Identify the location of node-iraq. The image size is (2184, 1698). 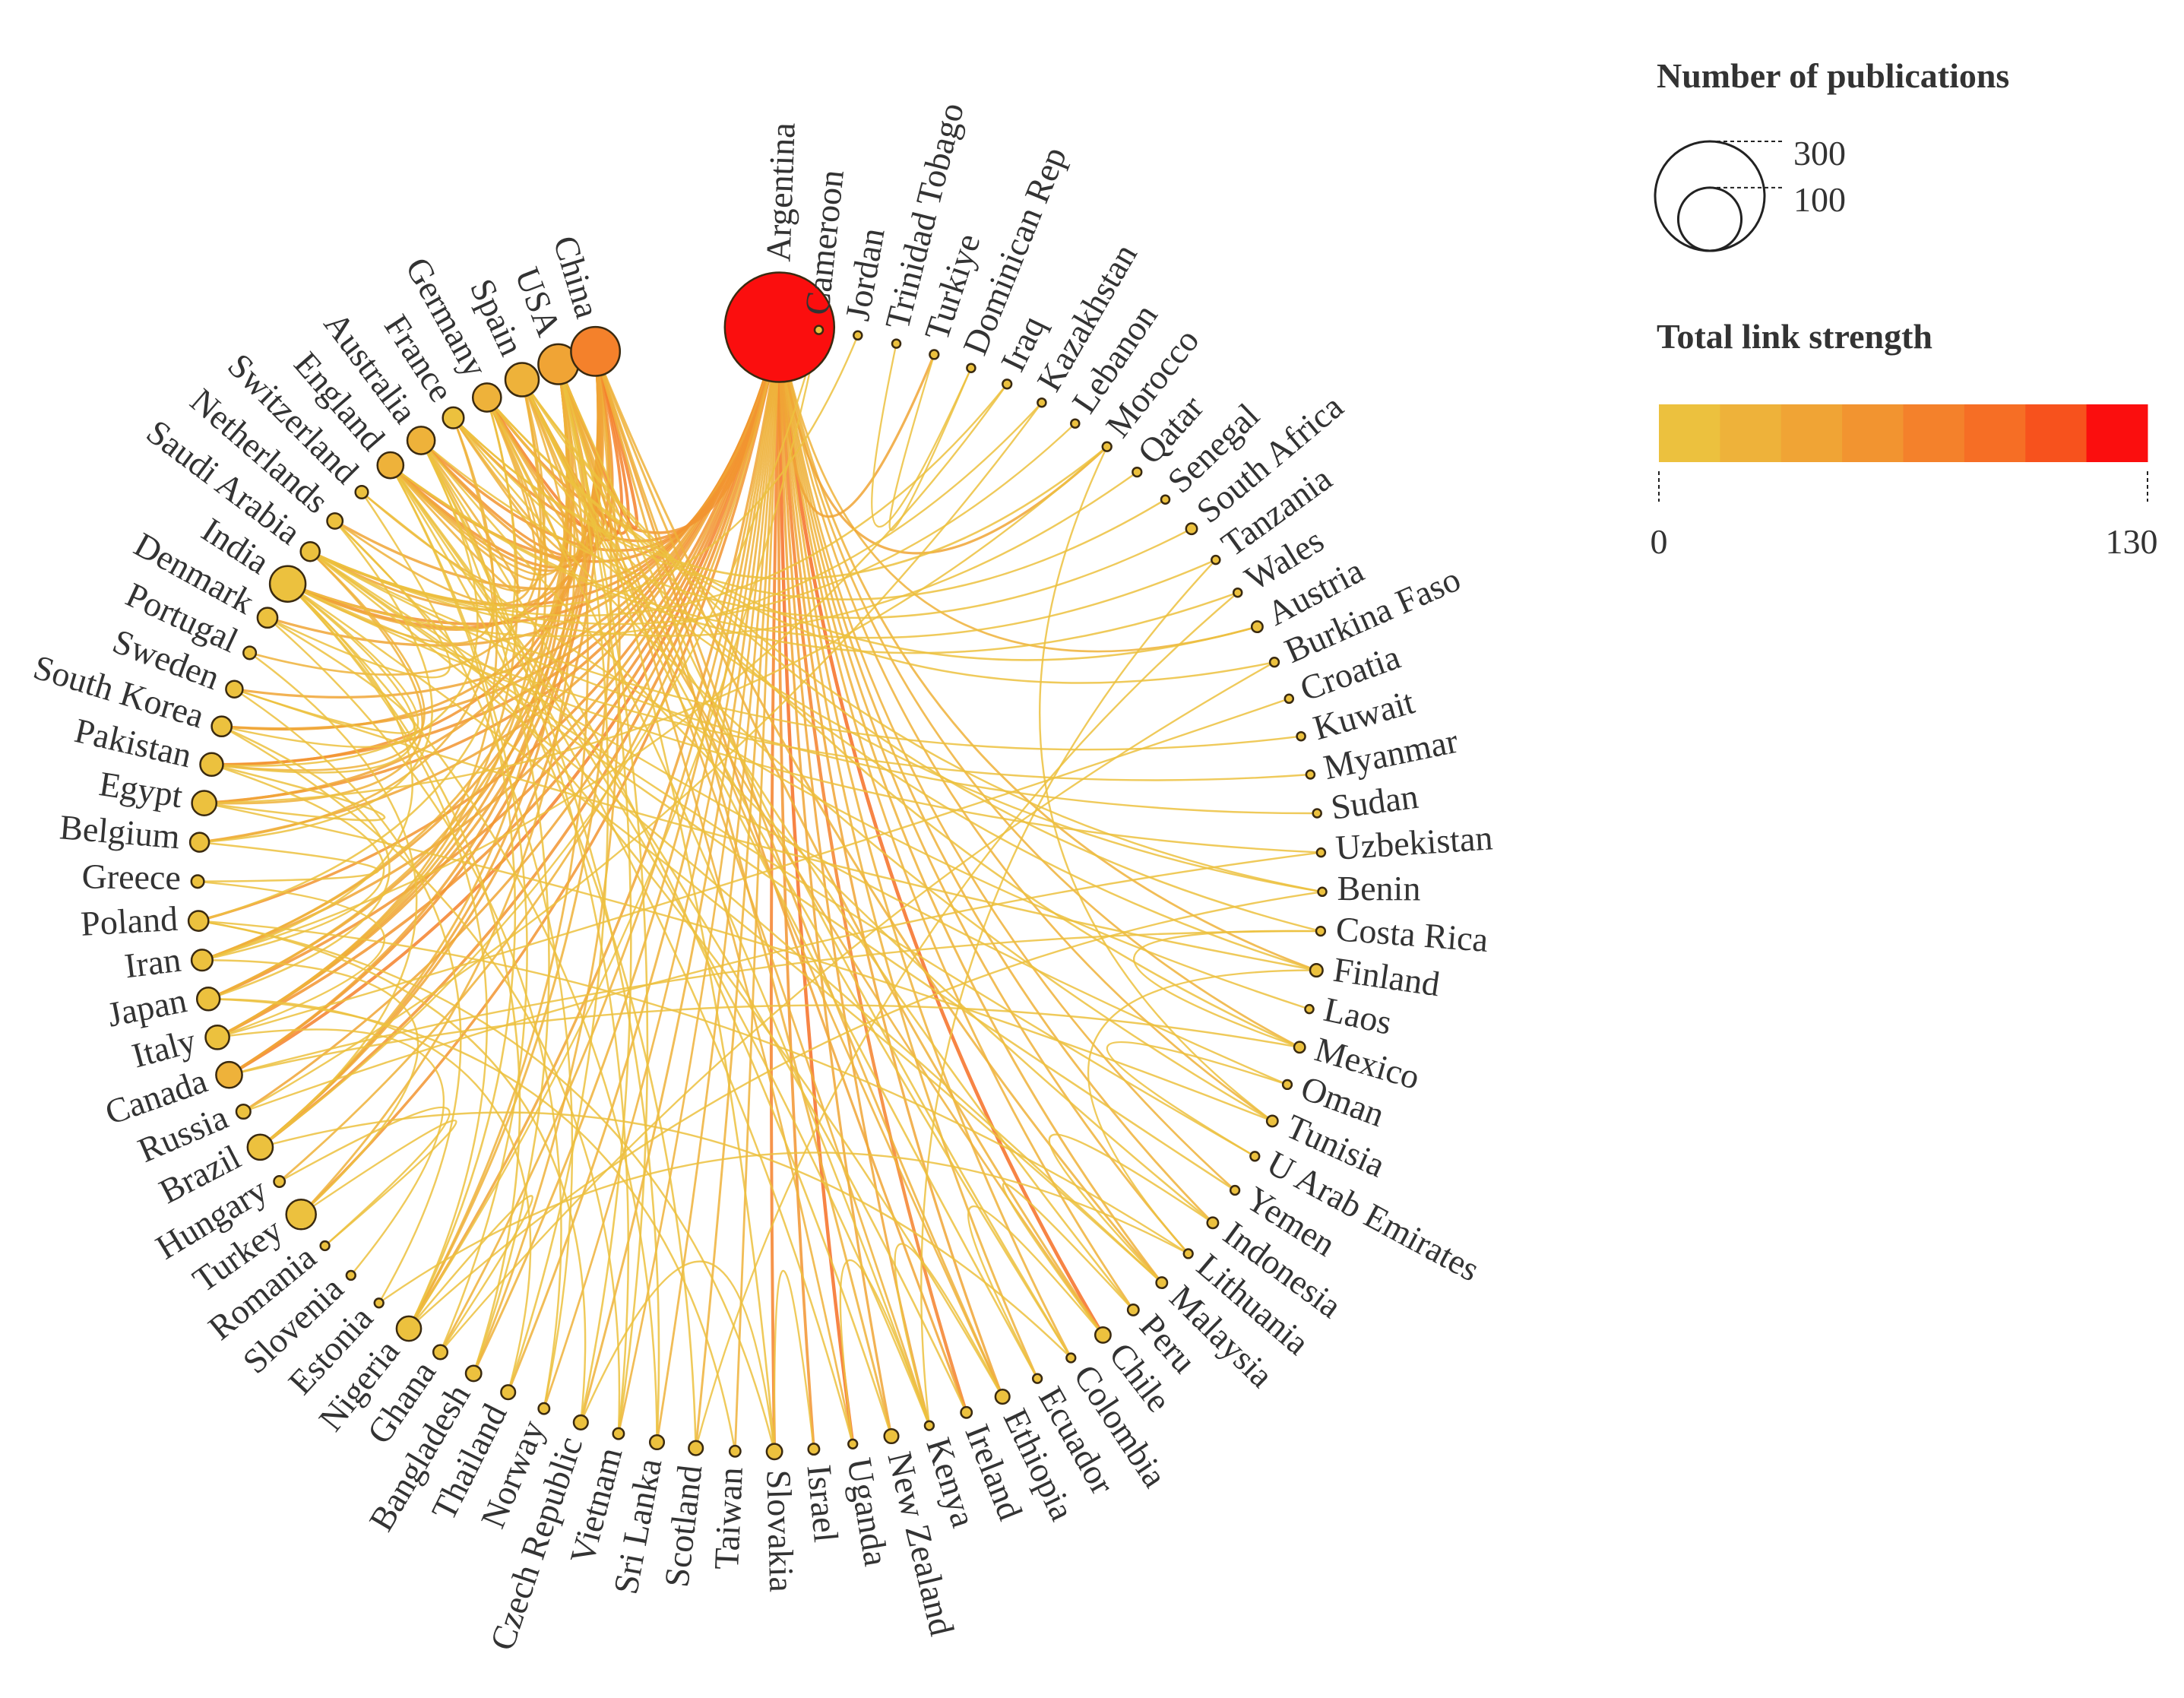
(1007, 385).